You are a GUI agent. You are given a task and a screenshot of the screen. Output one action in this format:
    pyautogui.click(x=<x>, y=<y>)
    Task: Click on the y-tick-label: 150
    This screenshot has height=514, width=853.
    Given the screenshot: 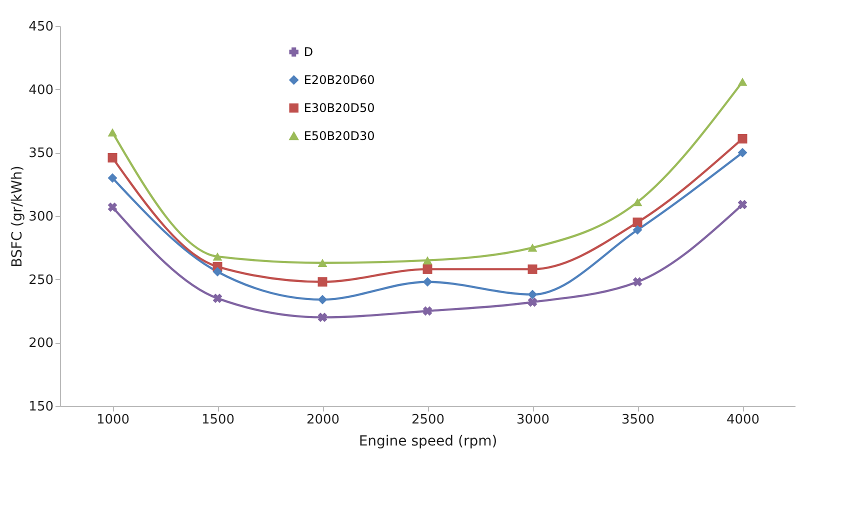 What is the action you would take?
    pyautogui.click(x=41, y=407)
    